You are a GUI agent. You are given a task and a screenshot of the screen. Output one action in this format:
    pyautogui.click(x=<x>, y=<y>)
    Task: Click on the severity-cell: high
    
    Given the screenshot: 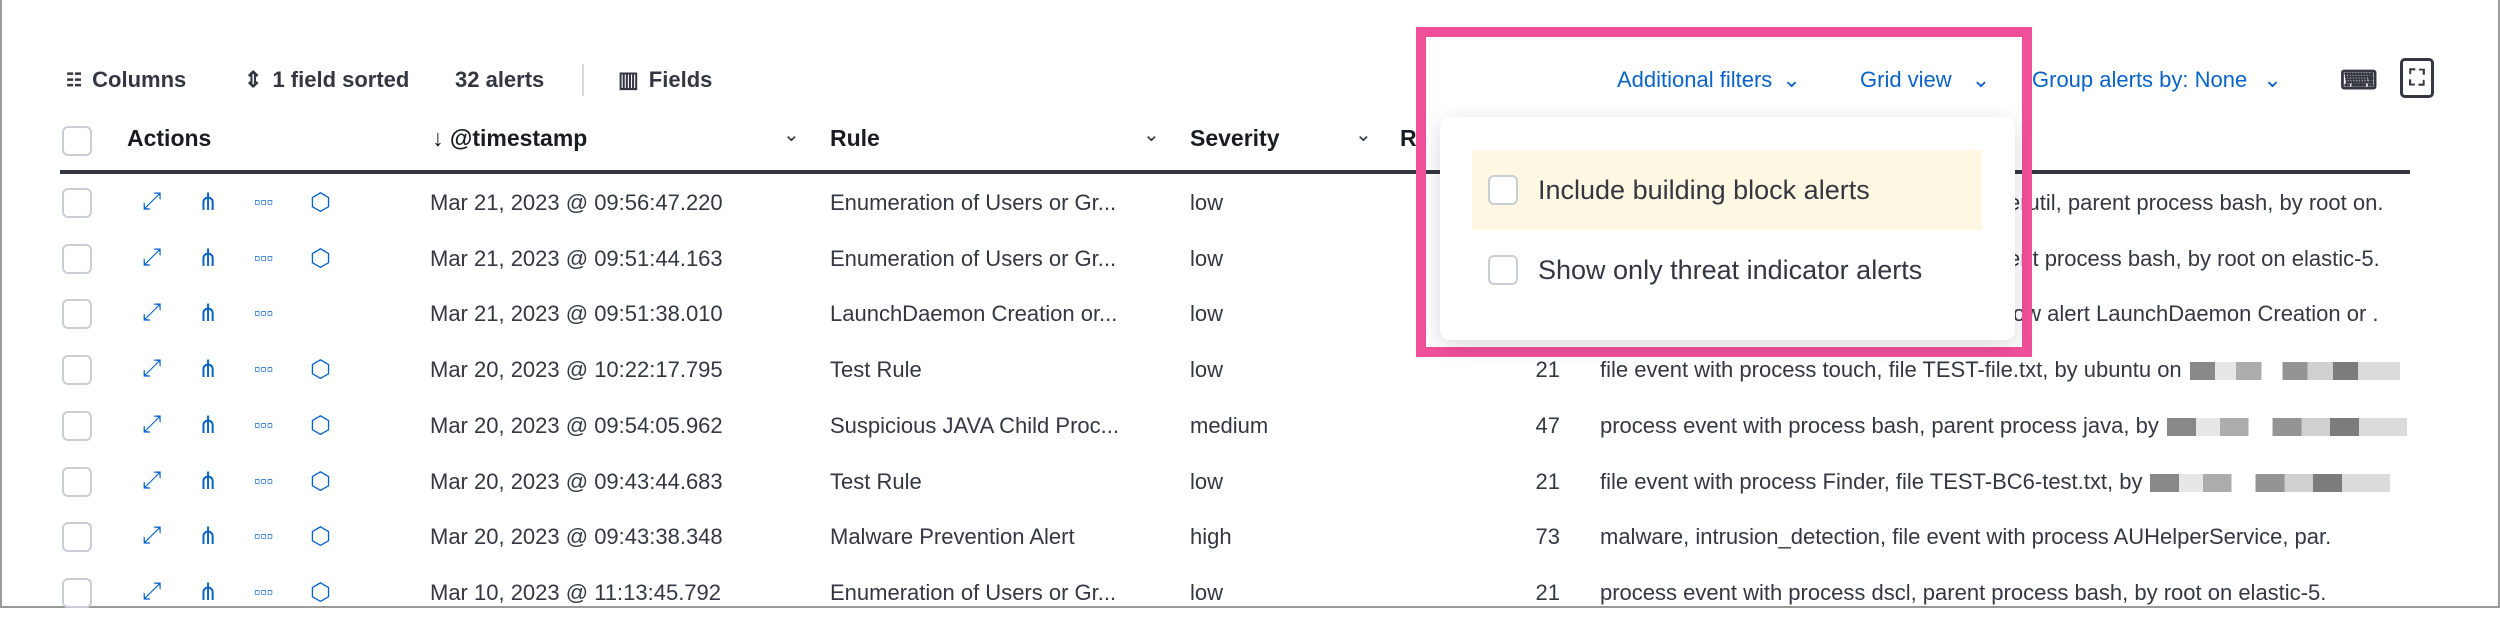 What is the action you would take?
    pyautogui.click(x=1211, y=537)
    